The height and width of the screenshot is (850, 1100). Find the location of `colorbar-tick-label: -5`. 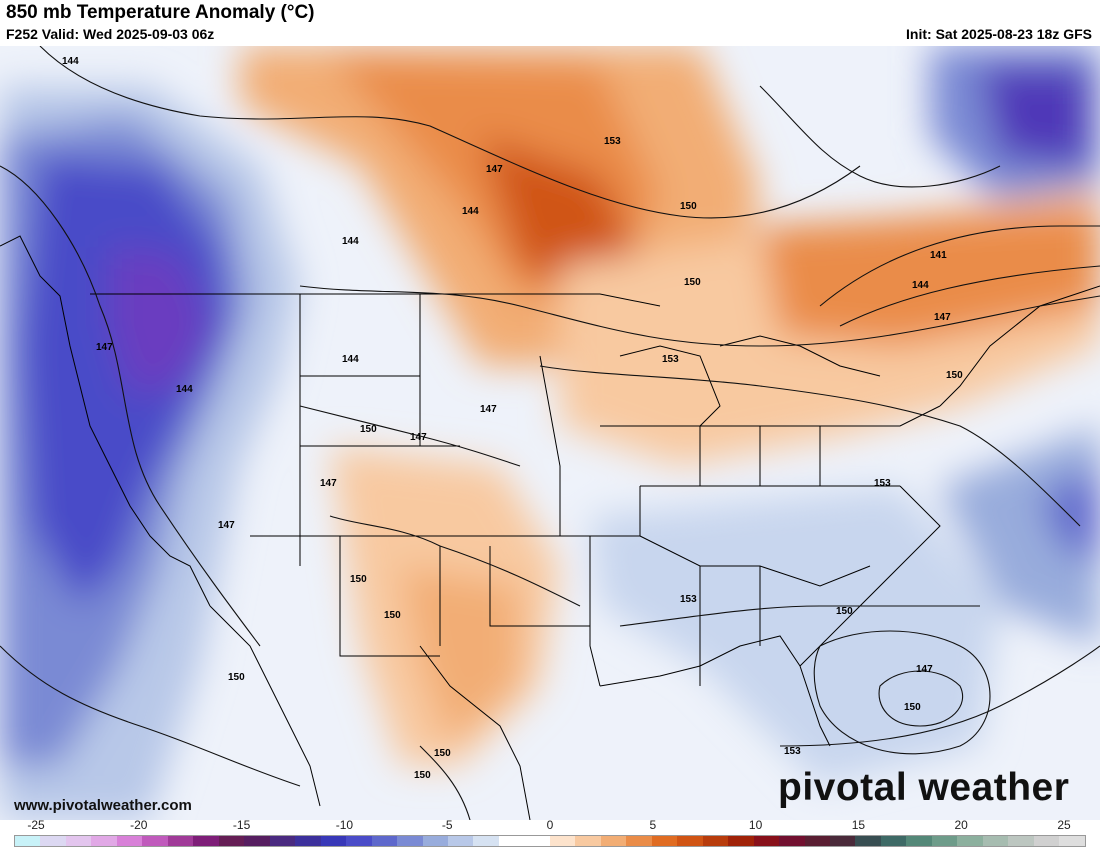

colorbar-tick-label: -5 is located at coordinates (447, 825).